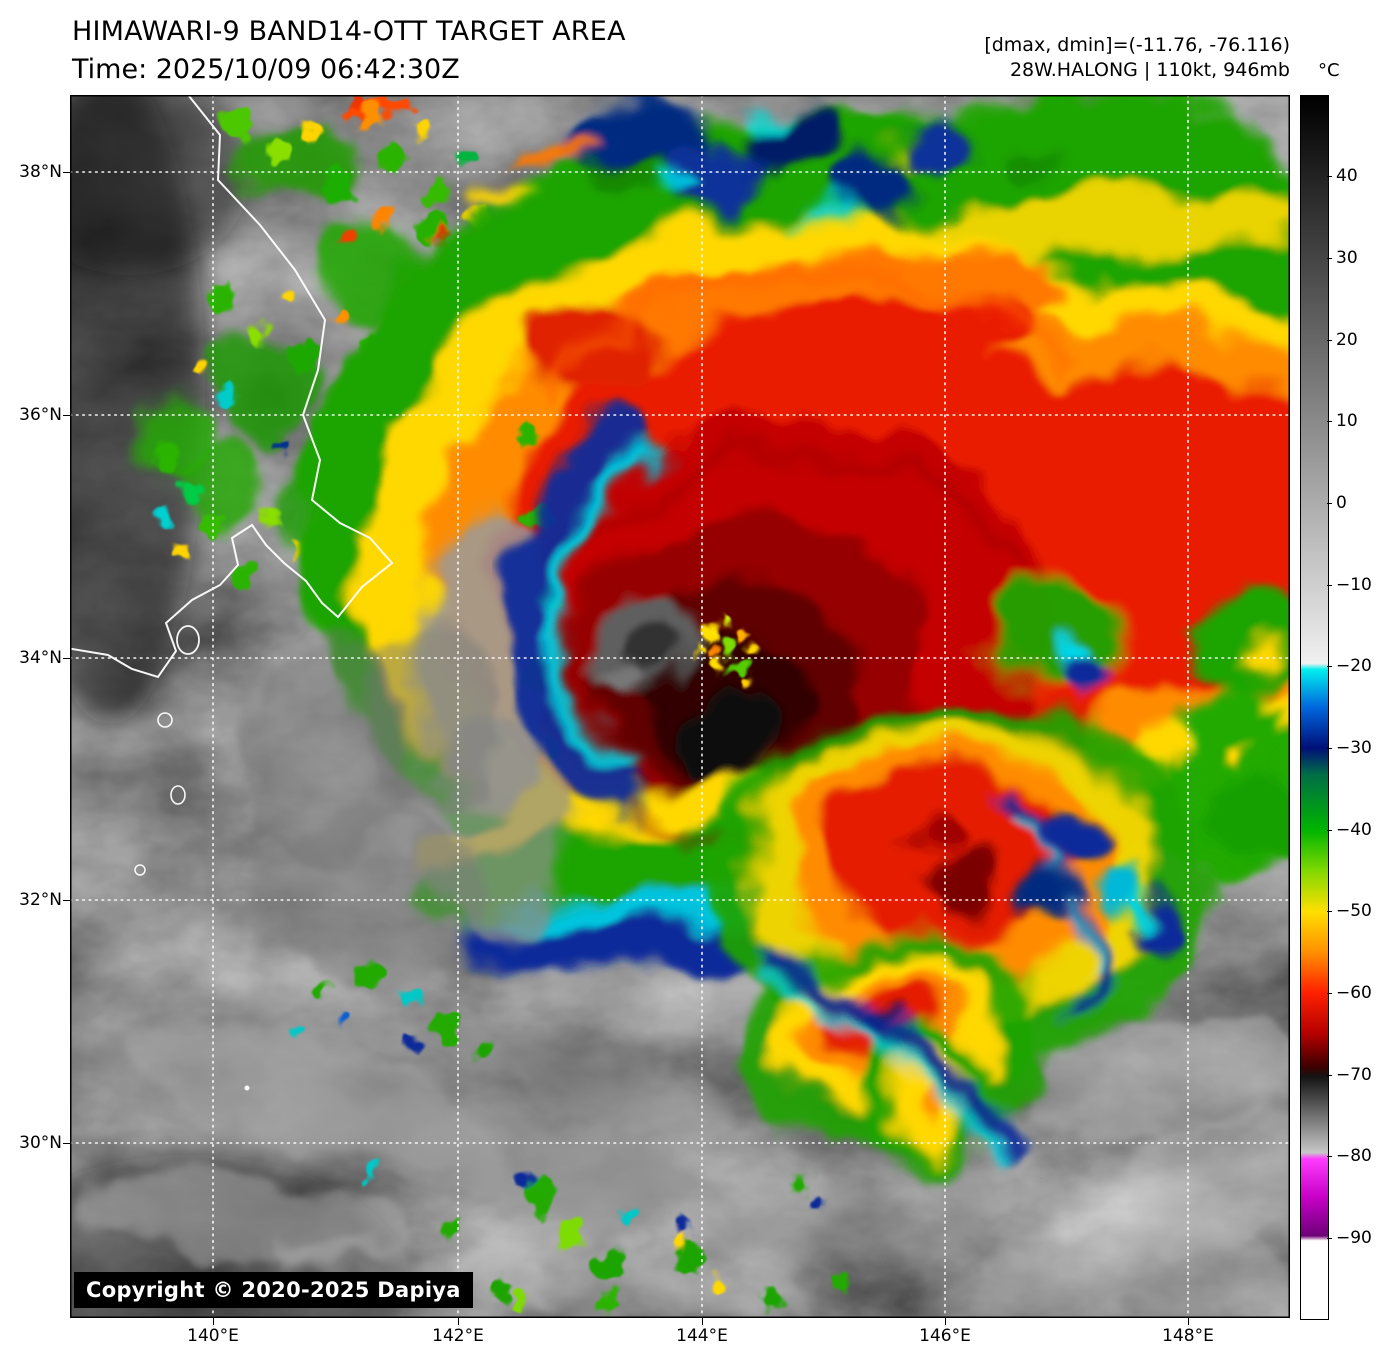 The image size is (1389, 1359). Describe the element at coordinates (702, 1336) in the screenshot. I see `lon-label-144e: 144°E` at that location.